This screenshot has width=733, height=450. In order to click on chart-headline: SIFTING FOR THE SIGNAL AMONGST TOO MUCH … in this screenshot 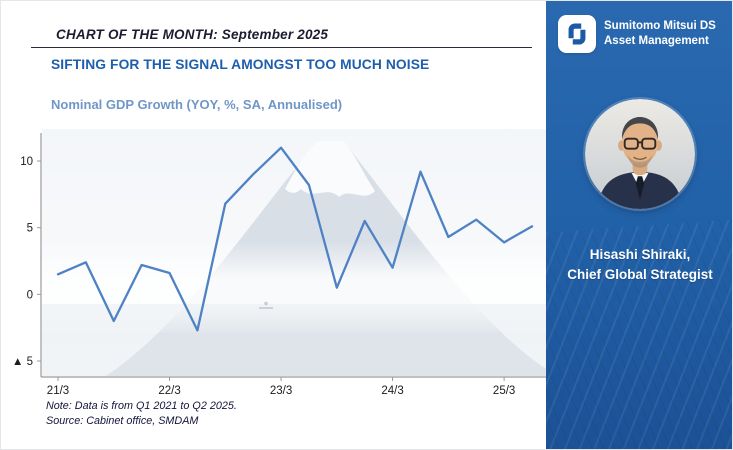, I will do `click(240, 64)`.